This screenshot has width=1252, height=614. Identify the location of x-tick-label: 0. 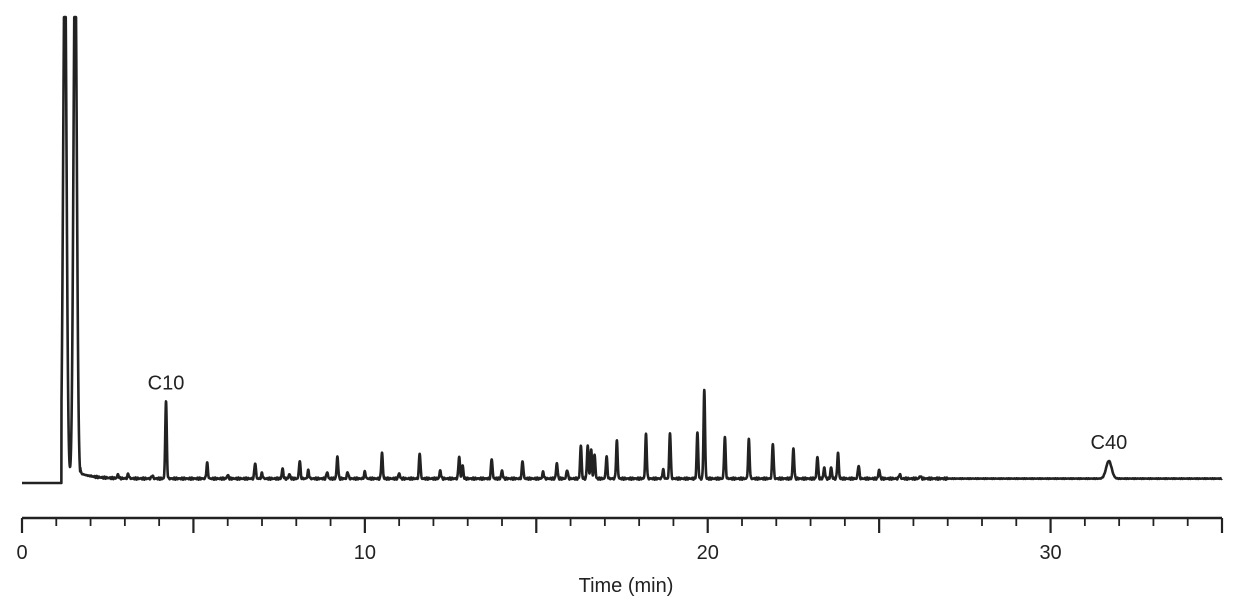
(21, 553).